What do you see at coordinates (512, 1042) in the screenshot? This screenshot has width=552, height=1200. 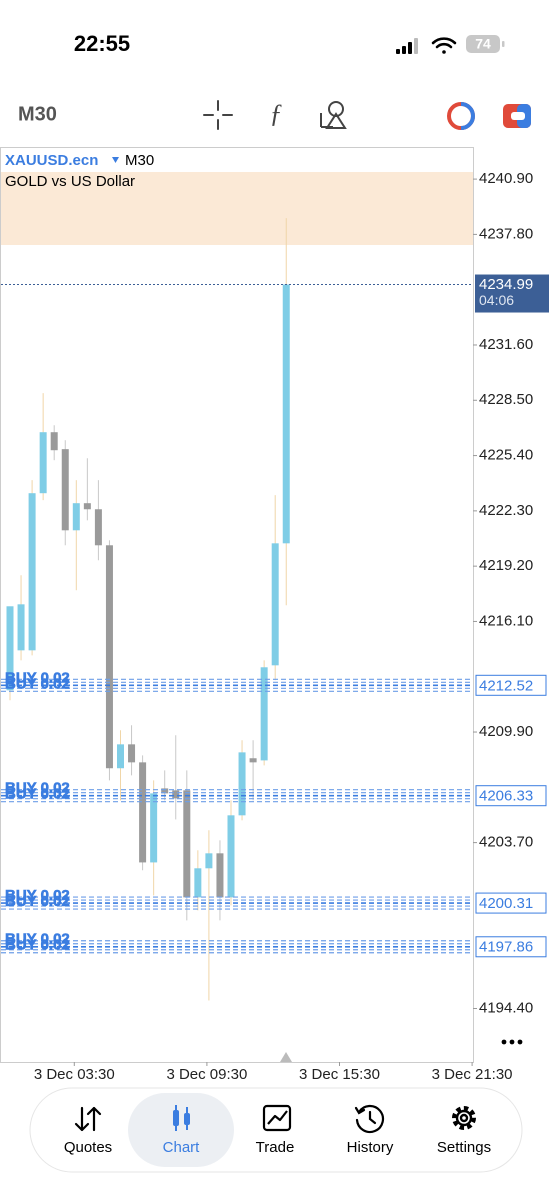 I see `more-button` at bounding box center [512, 1042].